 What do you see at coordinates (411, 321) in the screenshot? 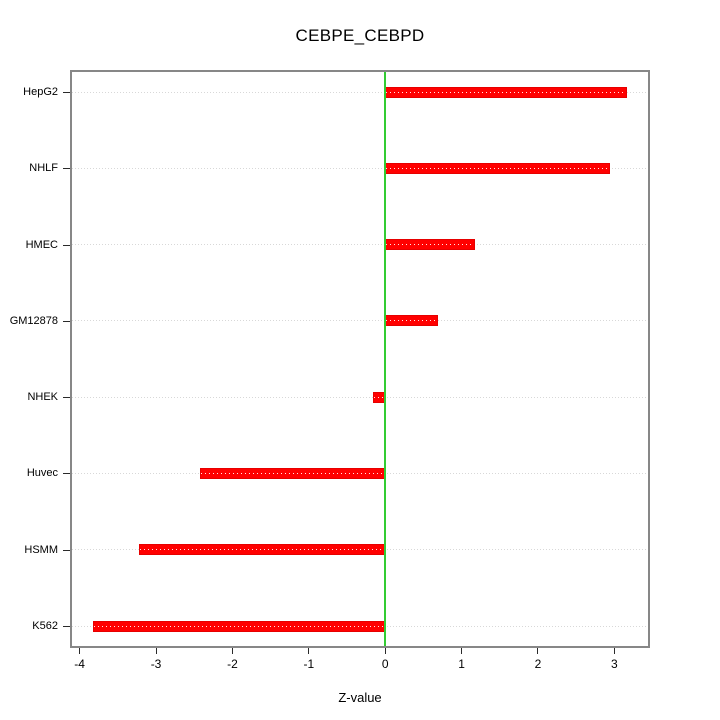
I see `bar-gm12878` at bounding box center [411, 321].